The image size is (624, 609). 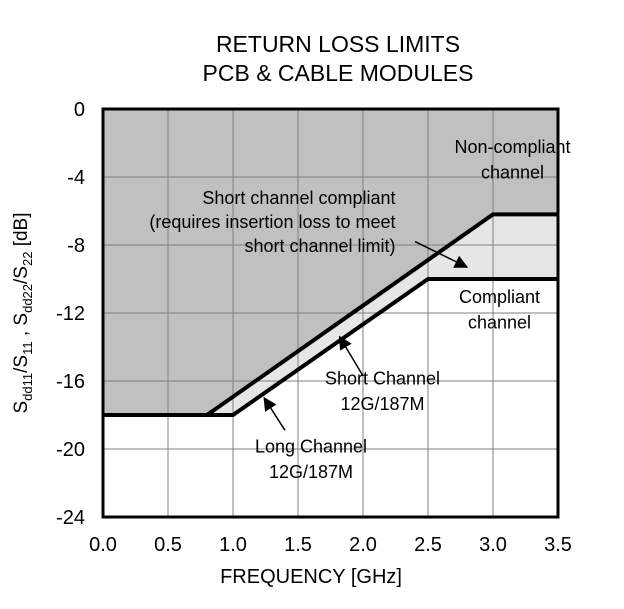 I want to click on y-axis-label-subscript: dd22, so click(x=27, y=298).